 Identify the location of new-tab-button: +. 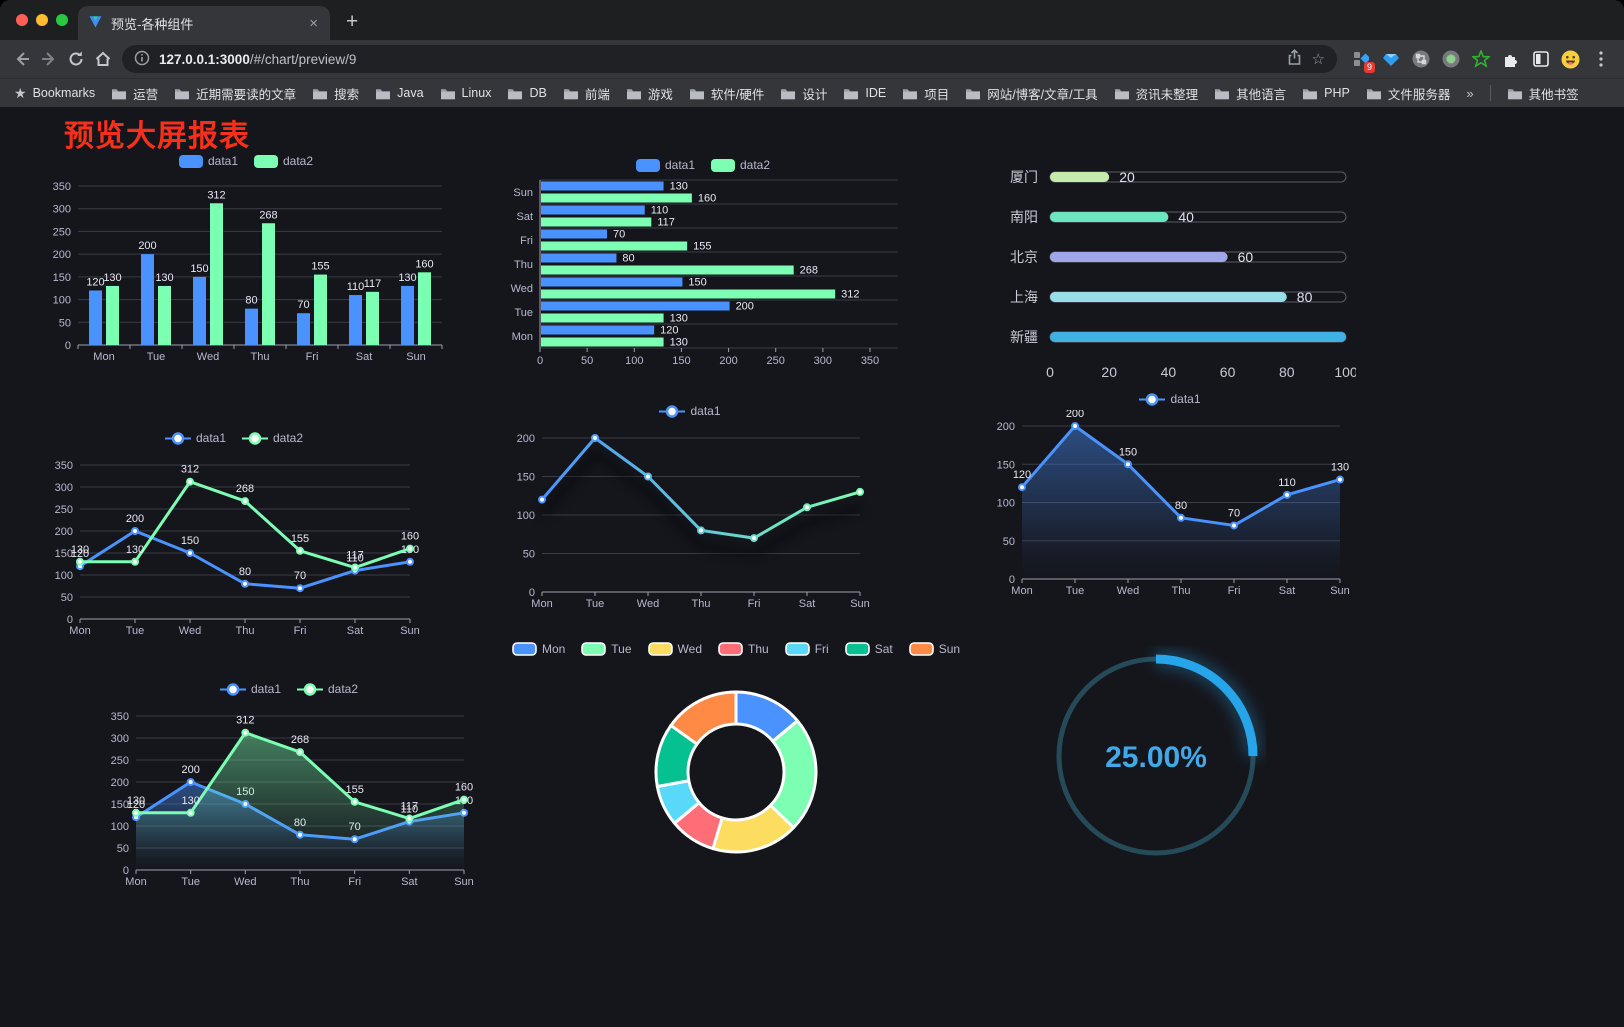
(352, 21).